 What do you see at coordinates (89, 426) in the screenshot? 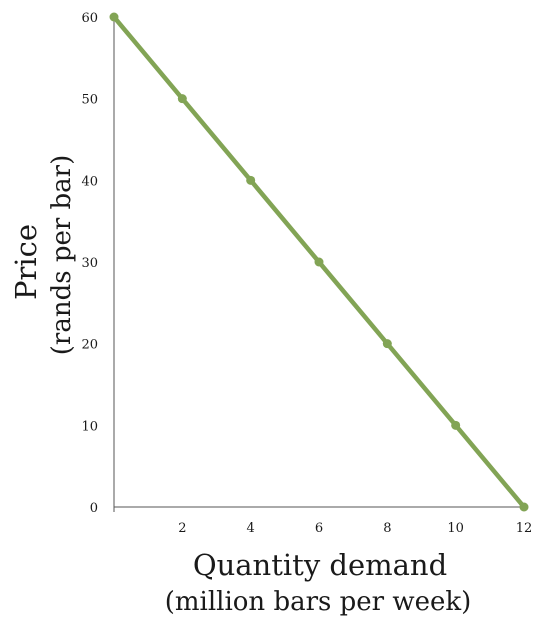
I see `y-tick-label: 10` at bounding box center [89, 426].